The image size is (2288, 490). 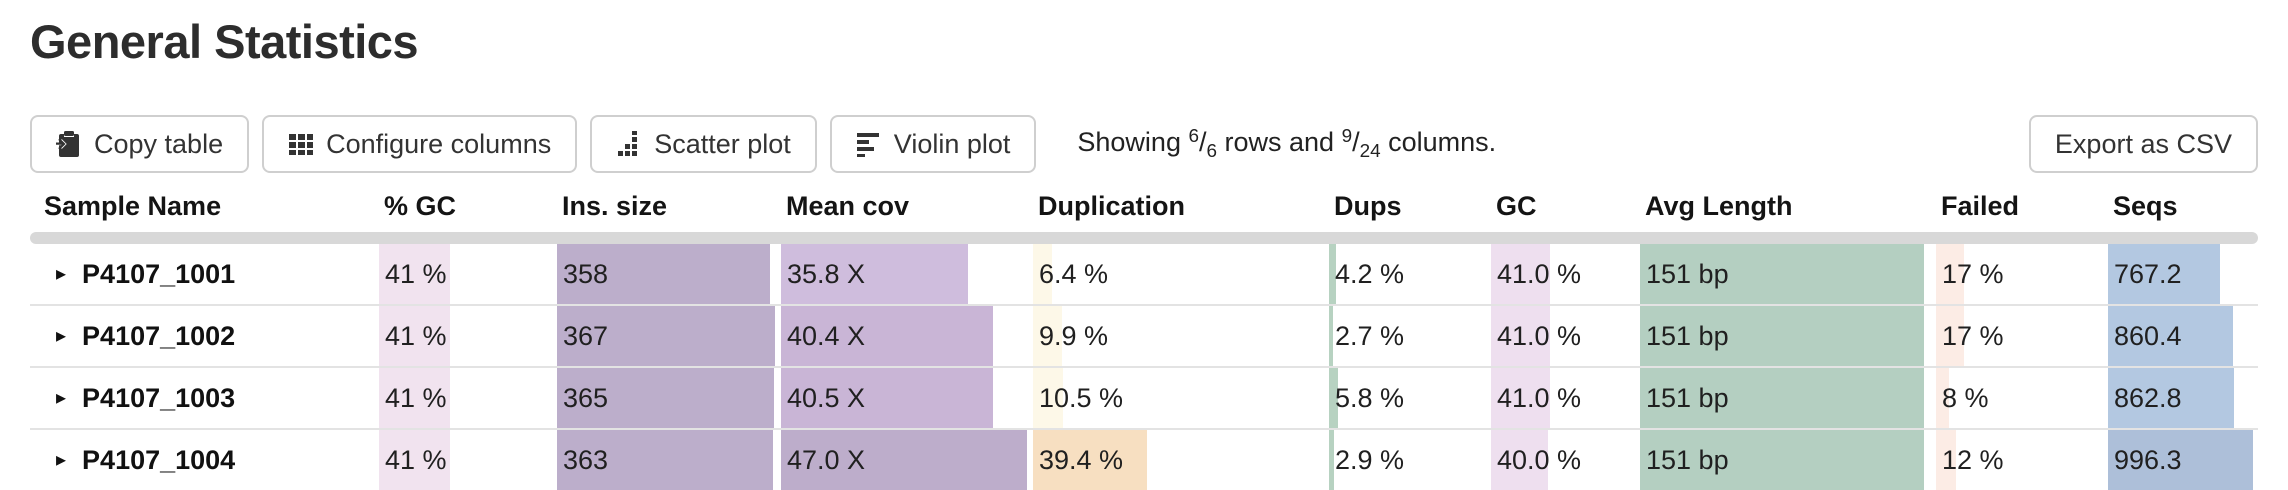 I want to click on copy-table-label: Copy table, so click(x=159, y=143).